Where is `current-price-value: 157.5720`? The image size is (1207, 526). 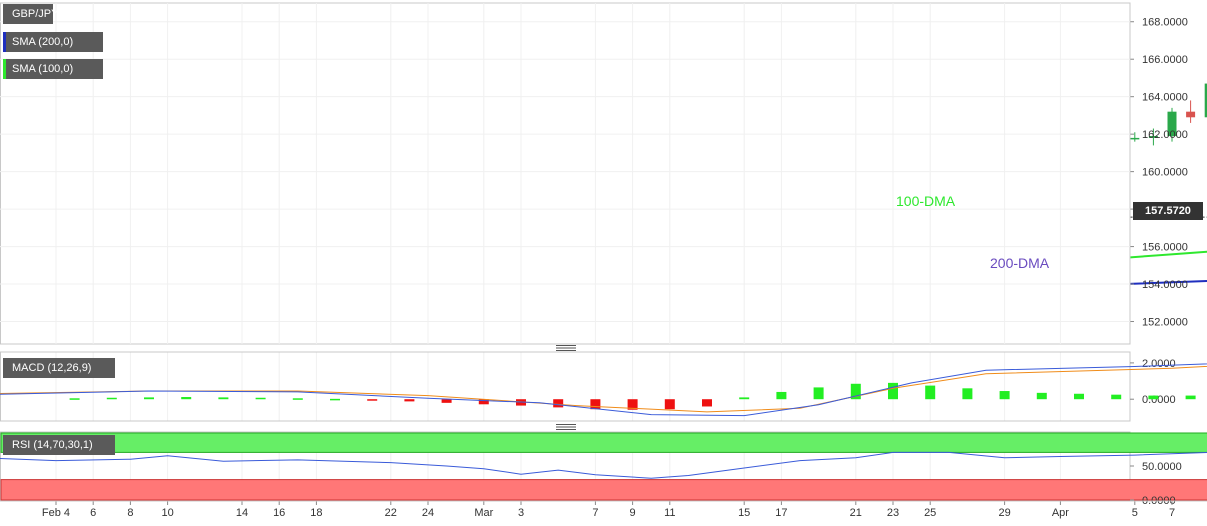
current-price-value: 157.5720 is located at coordinates (1168, 211).